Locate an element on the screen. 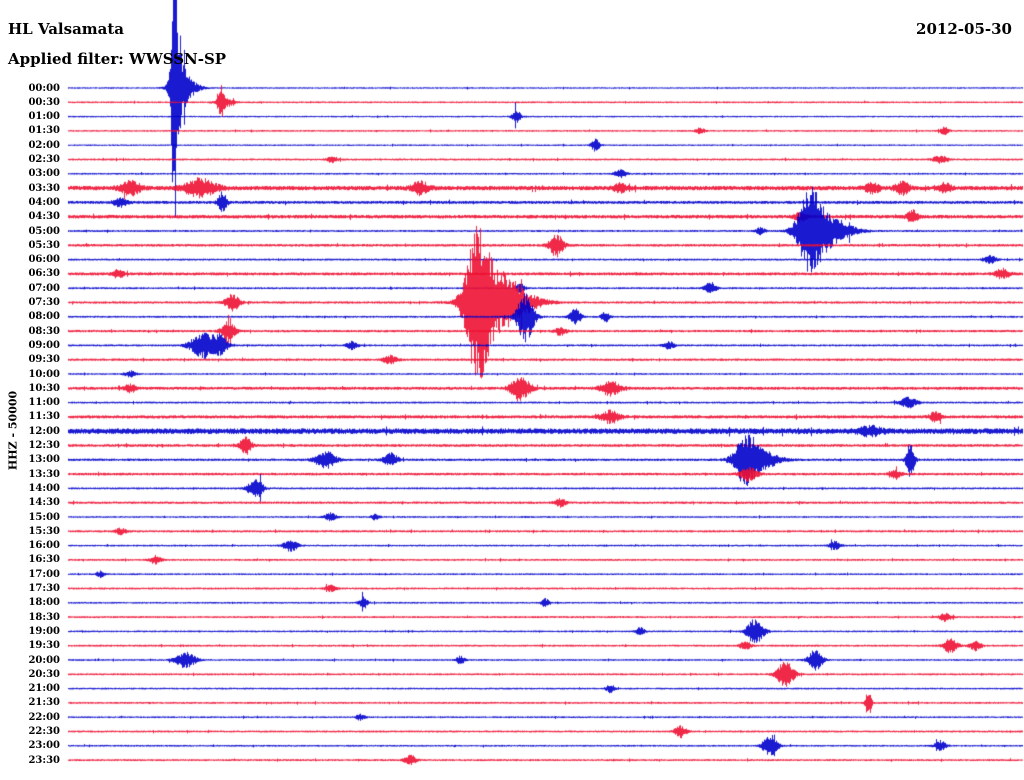  time-label: 07:00 is located at coordinates (44, 288).